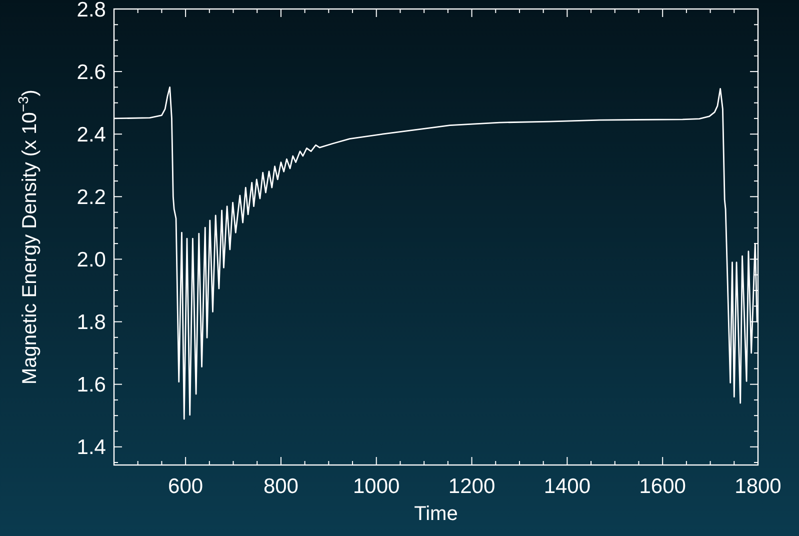  I want to click on y-tick-label: 1.6, so click(91, 385).